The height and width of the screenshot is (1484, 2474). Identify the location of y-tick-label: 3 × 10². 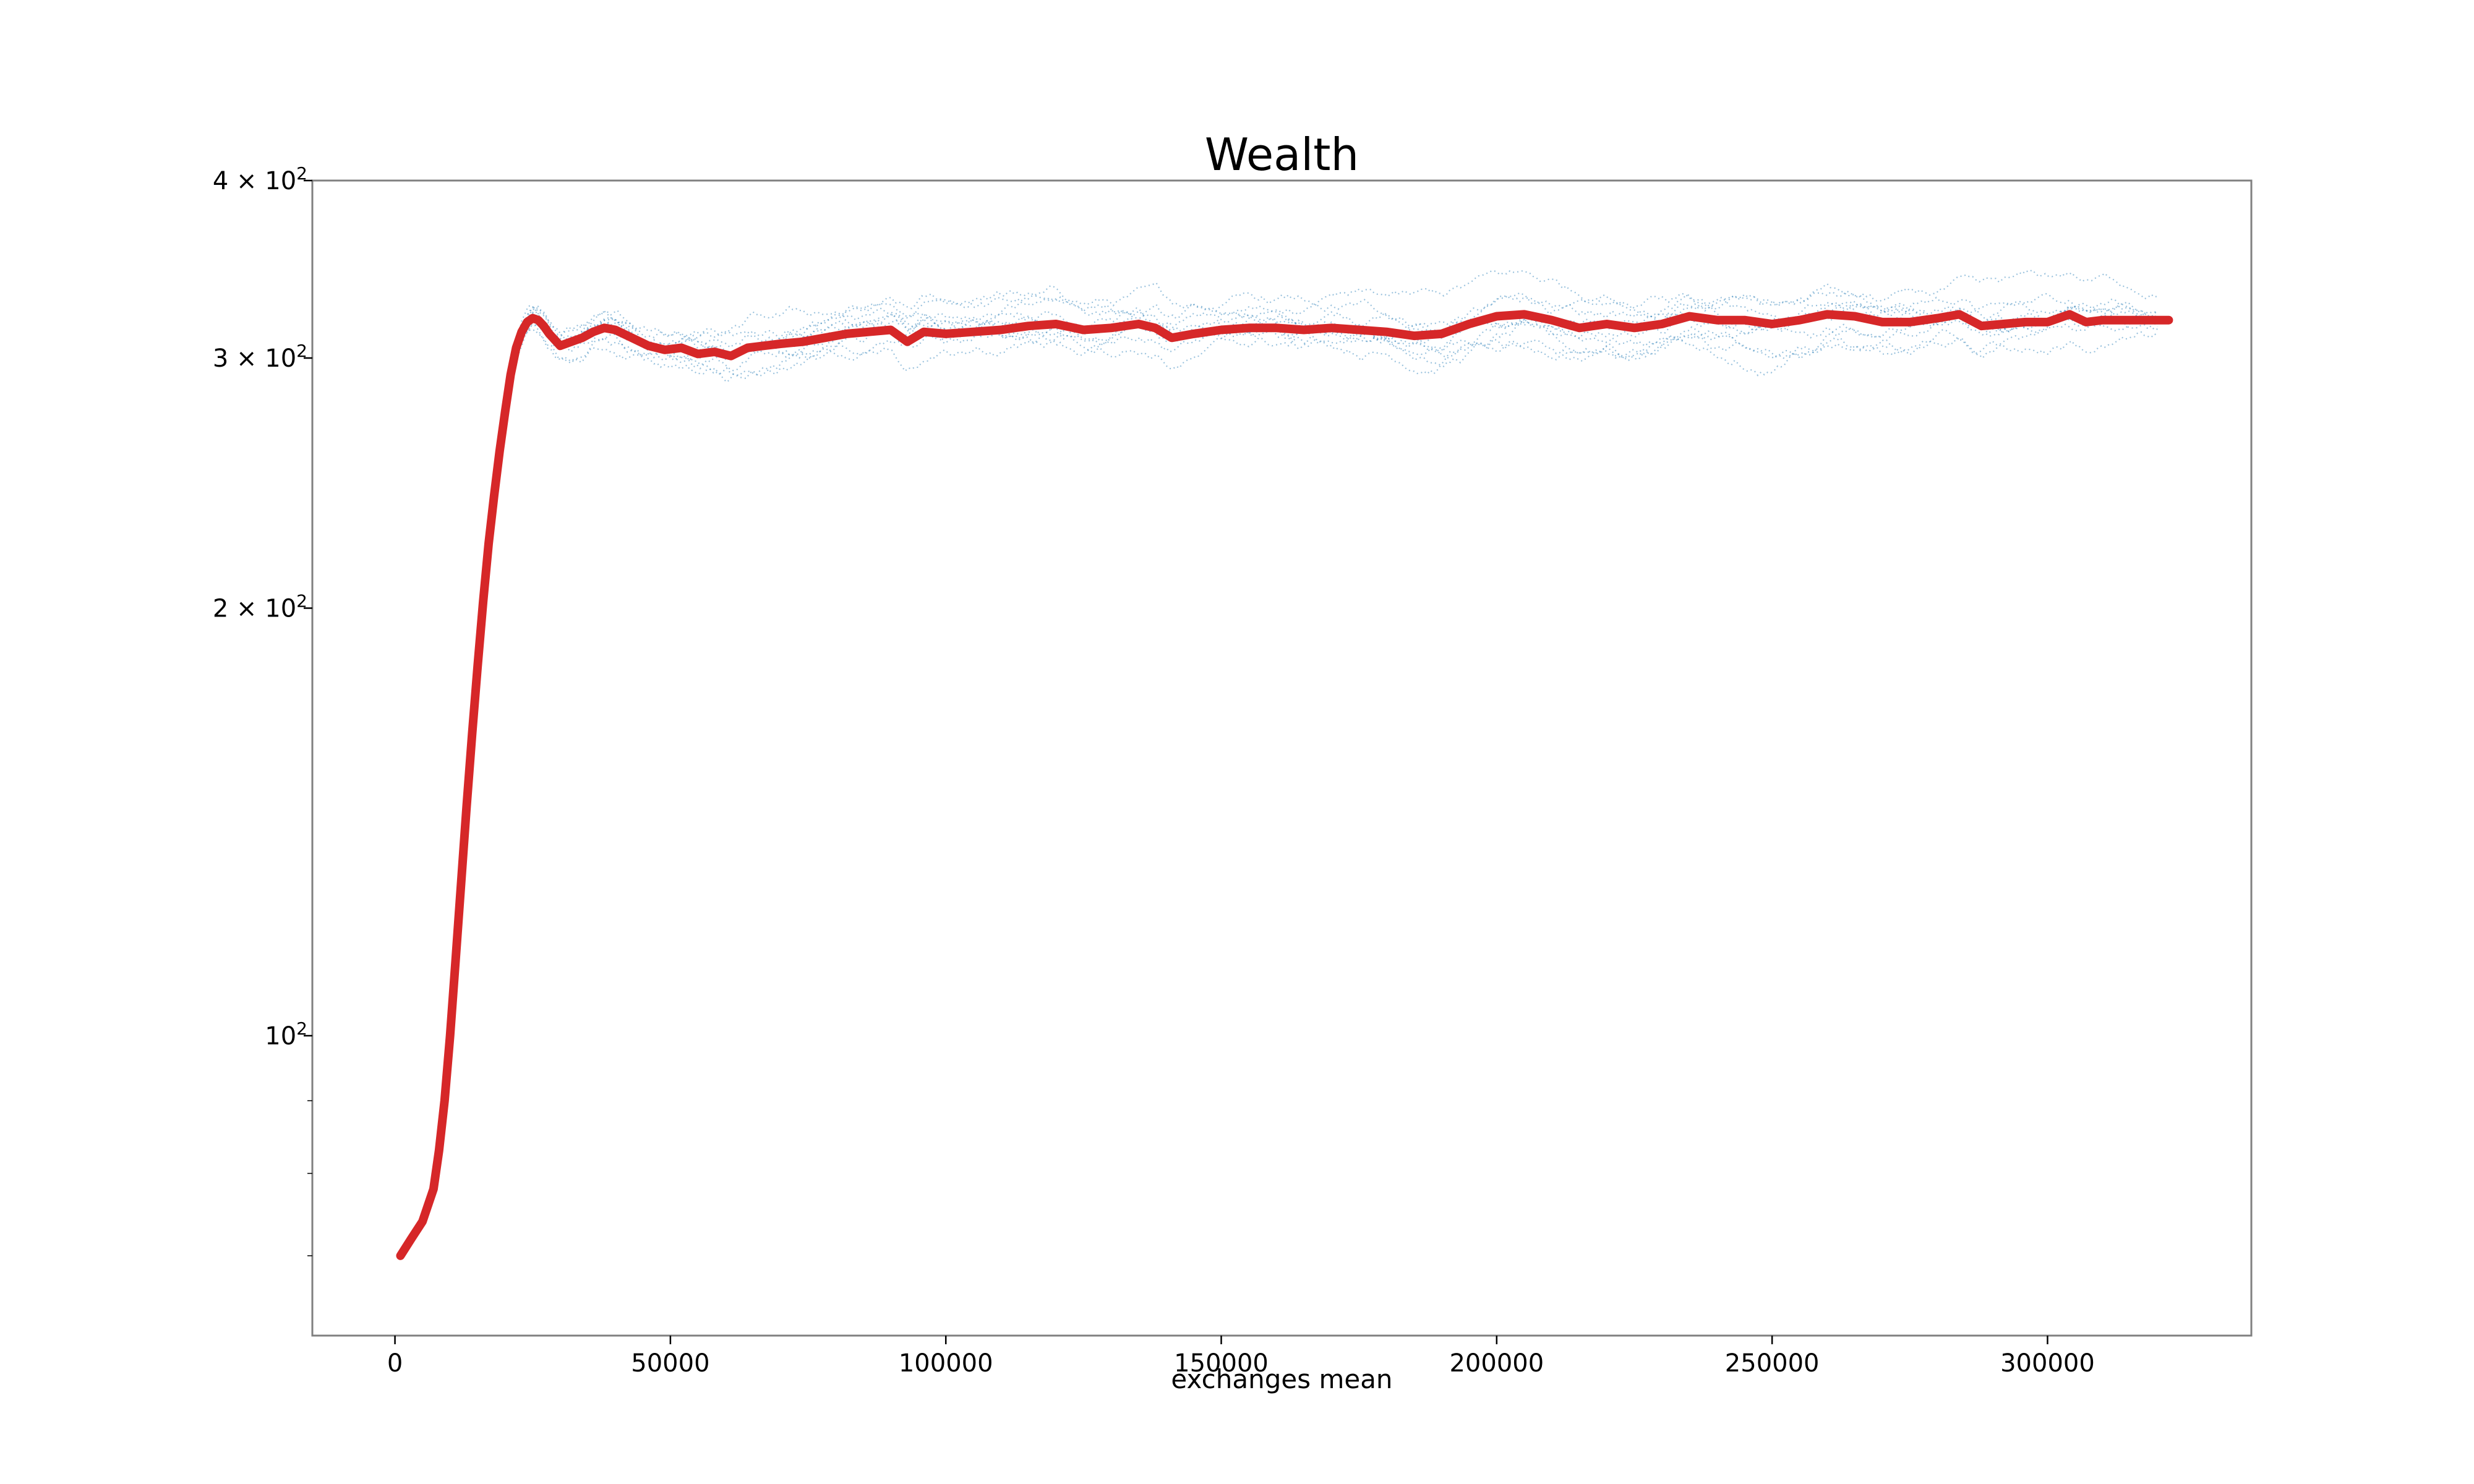
(260, 357).